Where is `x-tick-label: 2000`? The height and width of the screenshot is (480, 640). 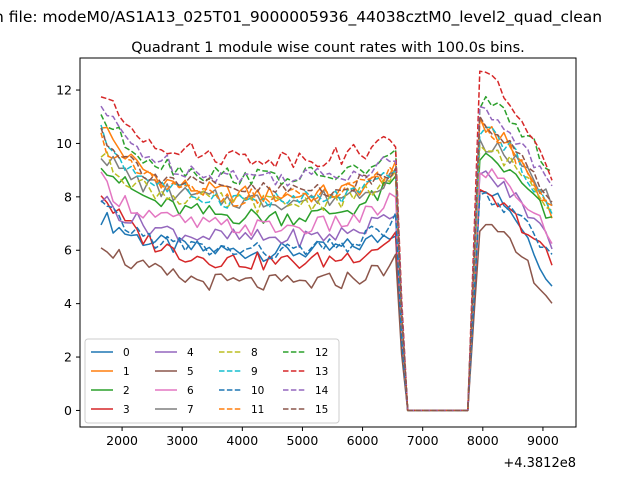
x-tick-label: 2000 is located at coordinates (122, 440).